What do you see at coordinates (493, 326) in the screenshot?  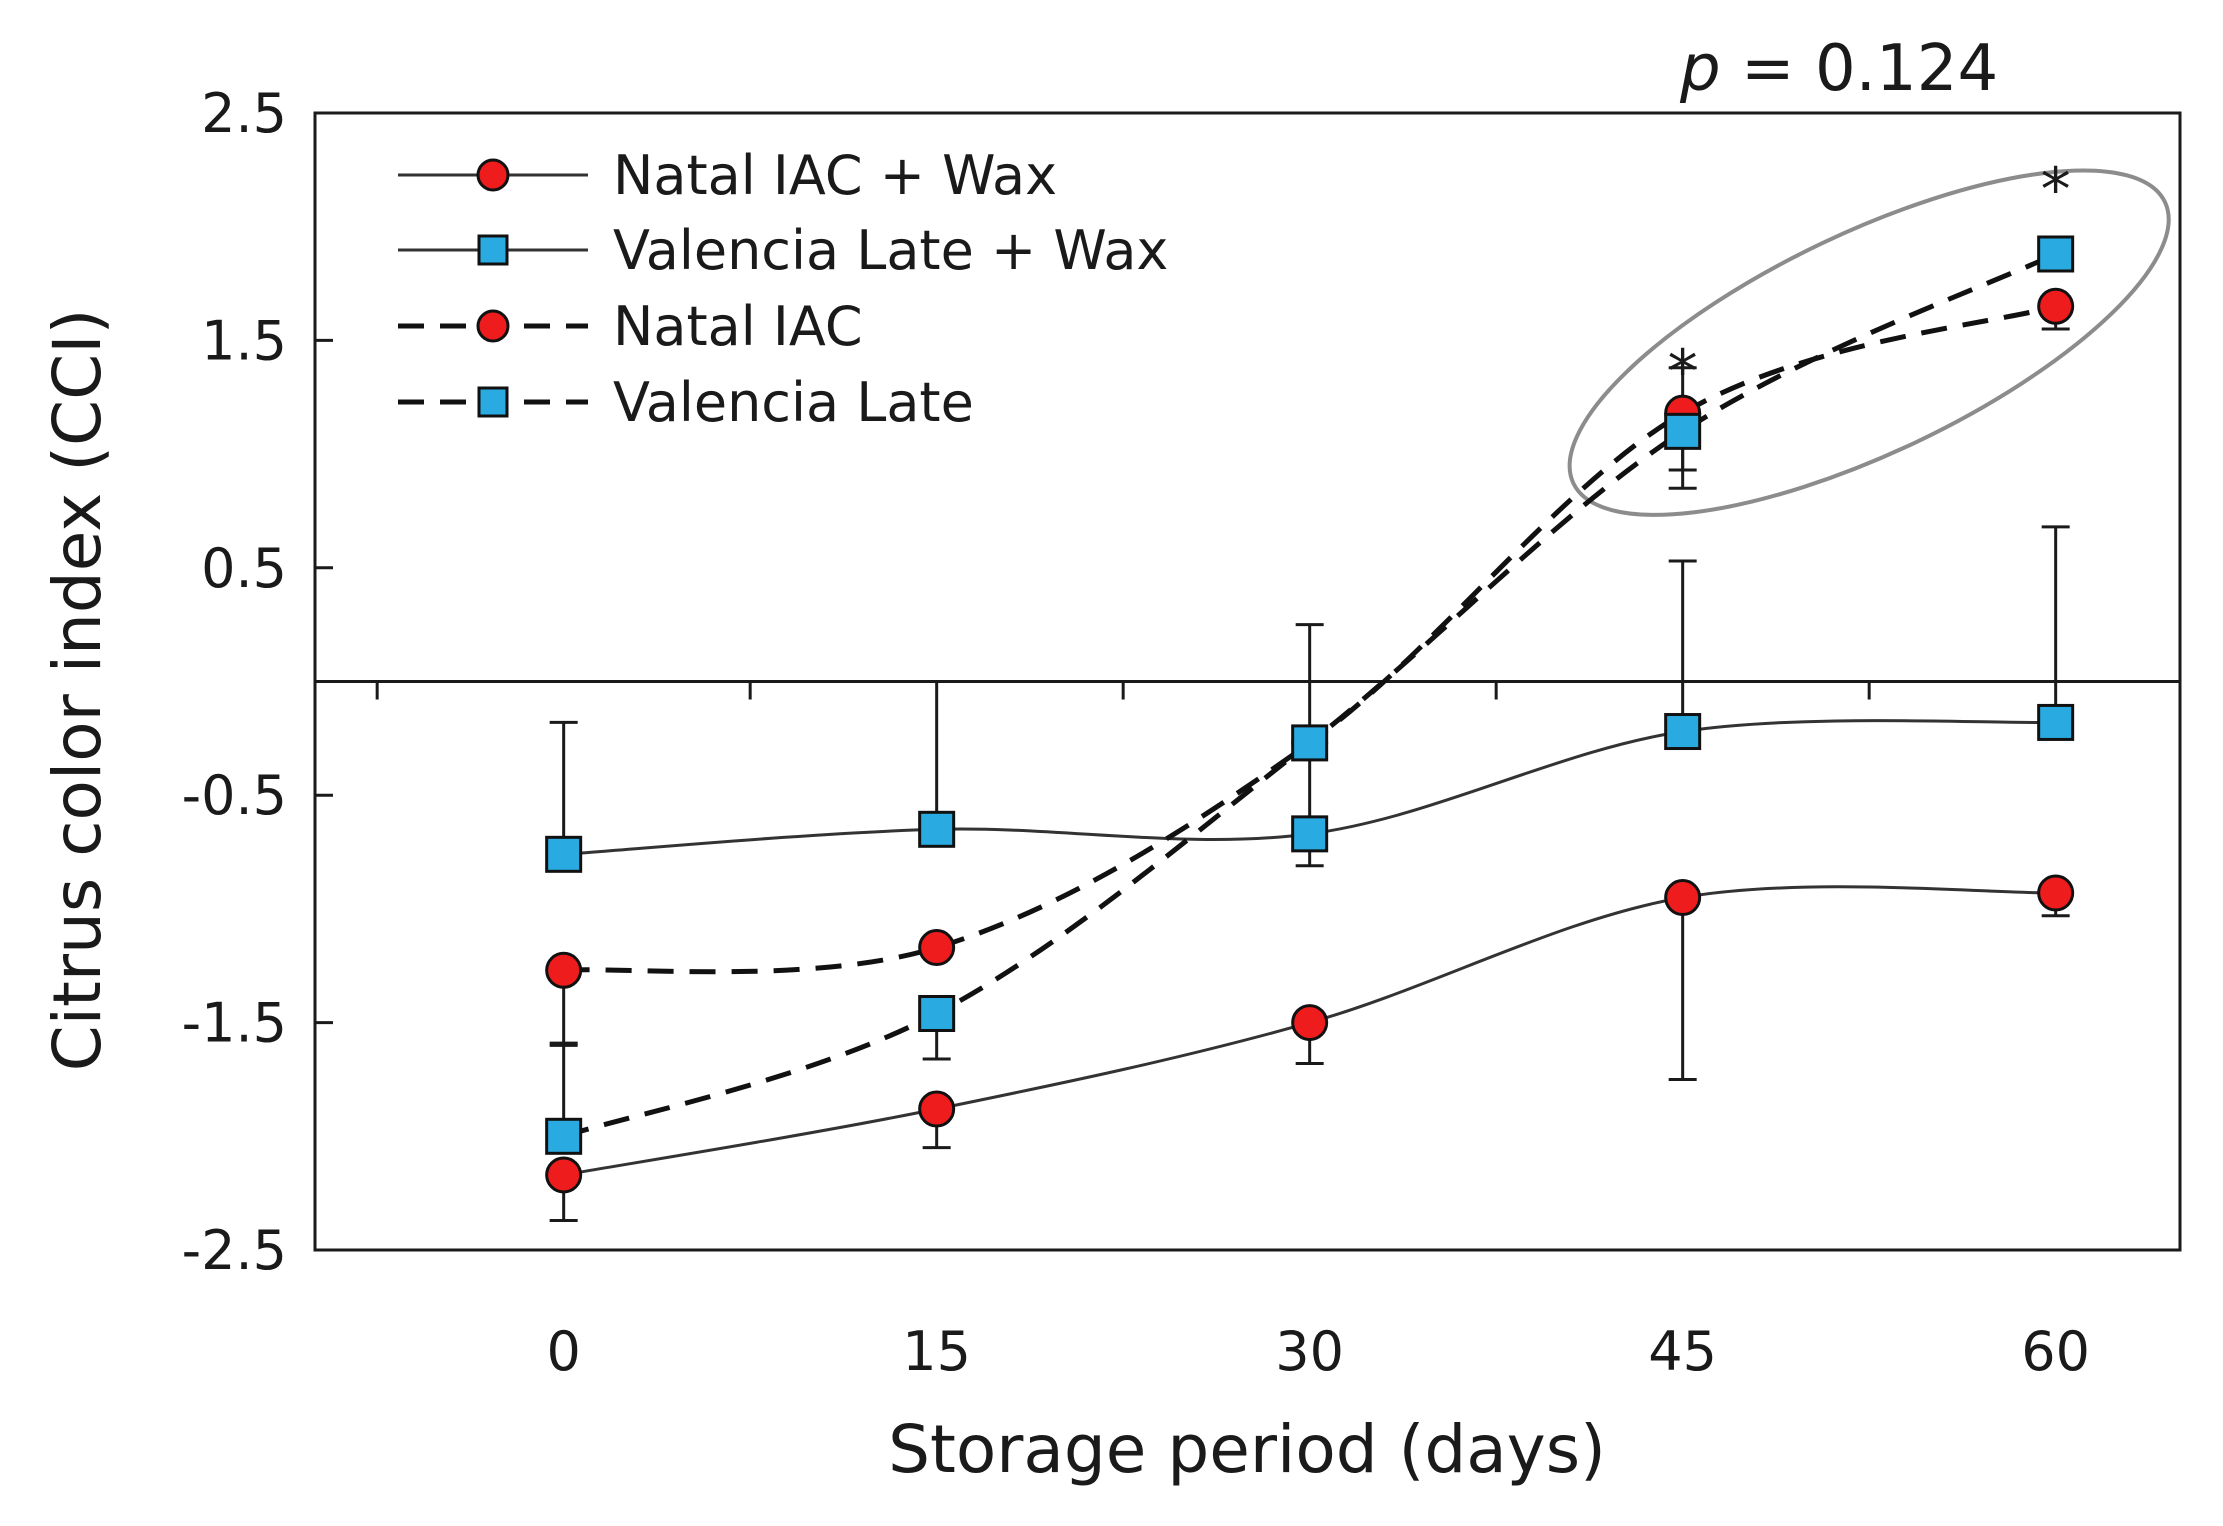 I see `legend-marker-natal` at bounding box center [493, 326].